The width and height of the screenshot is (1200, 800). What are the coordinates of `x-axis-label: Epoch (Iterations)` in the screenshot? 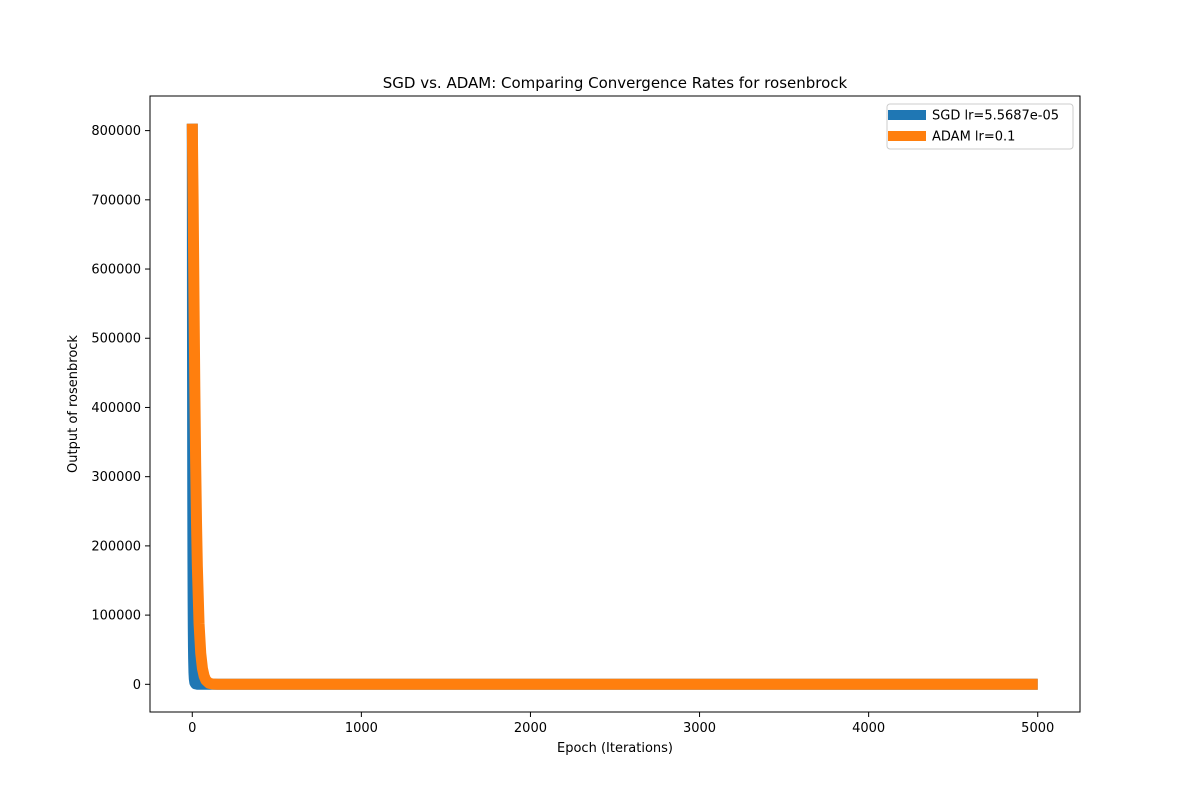 It's located at (615, 748).